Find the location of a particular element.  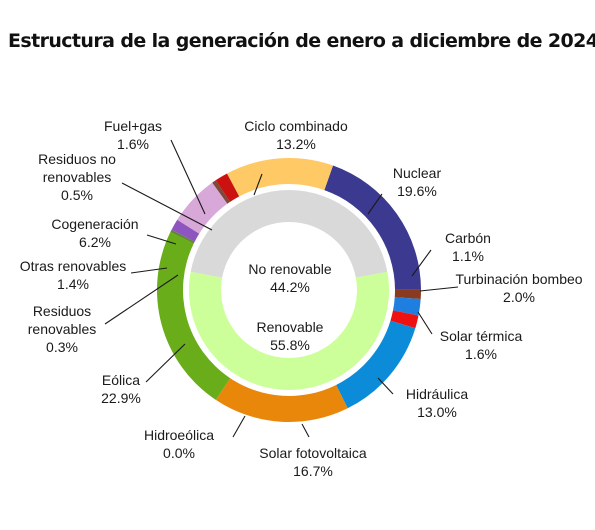

leader-line-ciclo-combinado is located at coordinates (258, 184).